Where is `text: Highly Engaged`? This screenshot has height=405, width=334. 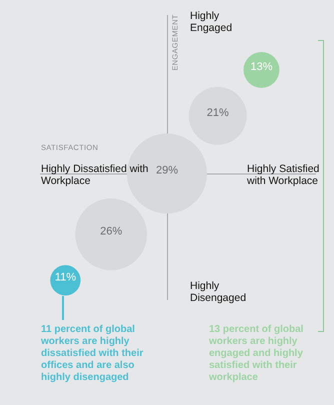
text: Highly Engaged is located at coordinates (212, 22).